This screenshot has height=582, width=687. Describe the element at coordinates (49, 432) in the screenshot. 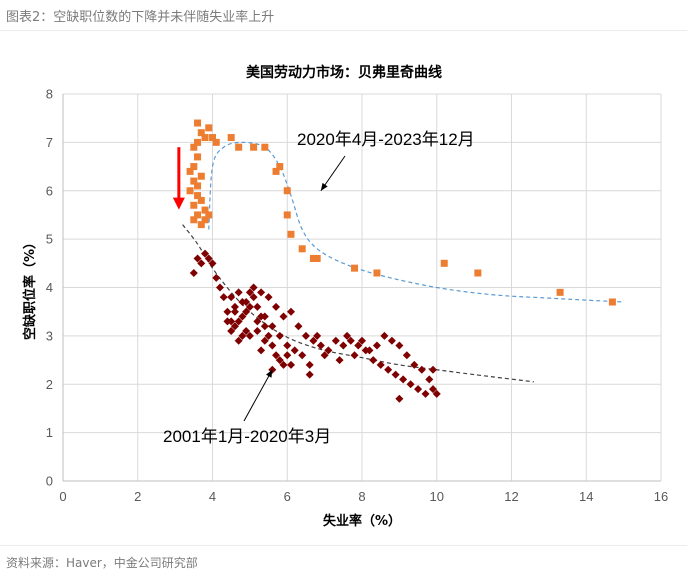

I see `y-tick-label: 1` at that location.